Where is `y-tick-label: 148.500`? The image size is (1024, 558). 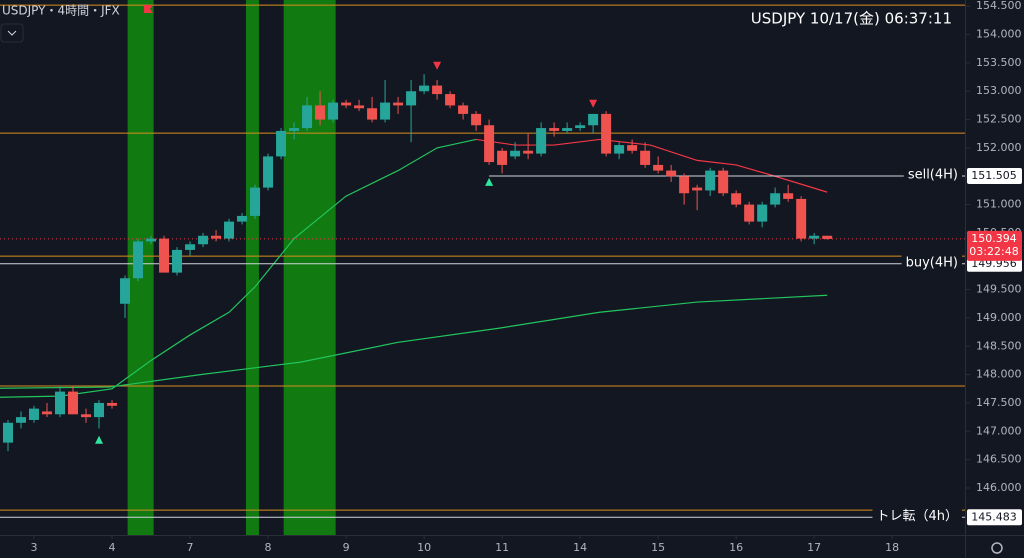 y-tick-label: 148.500 is located at coordinates (999, 345).